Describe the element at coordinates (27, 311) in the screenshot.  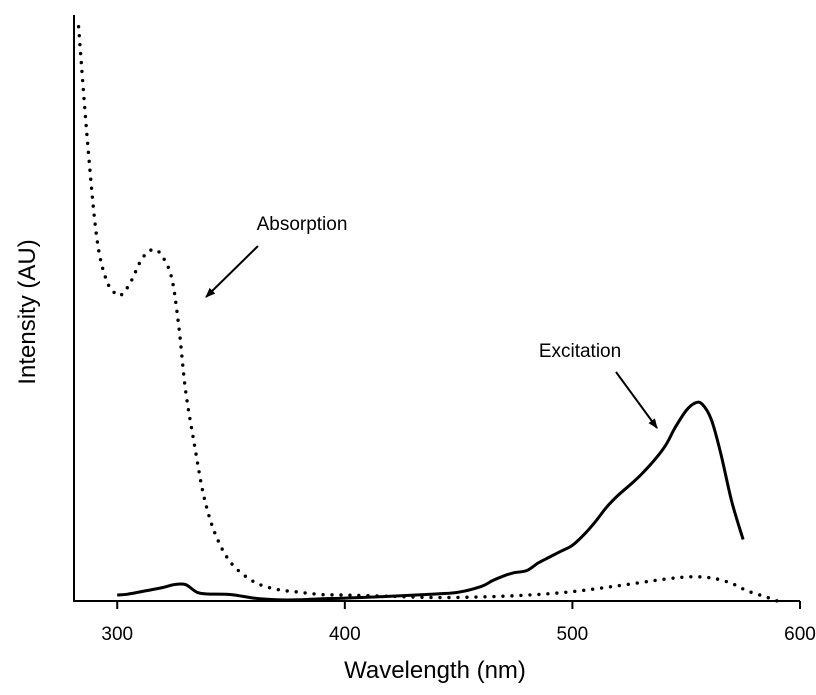
I see `y-axis-title: Intensity (AU)` at that location.